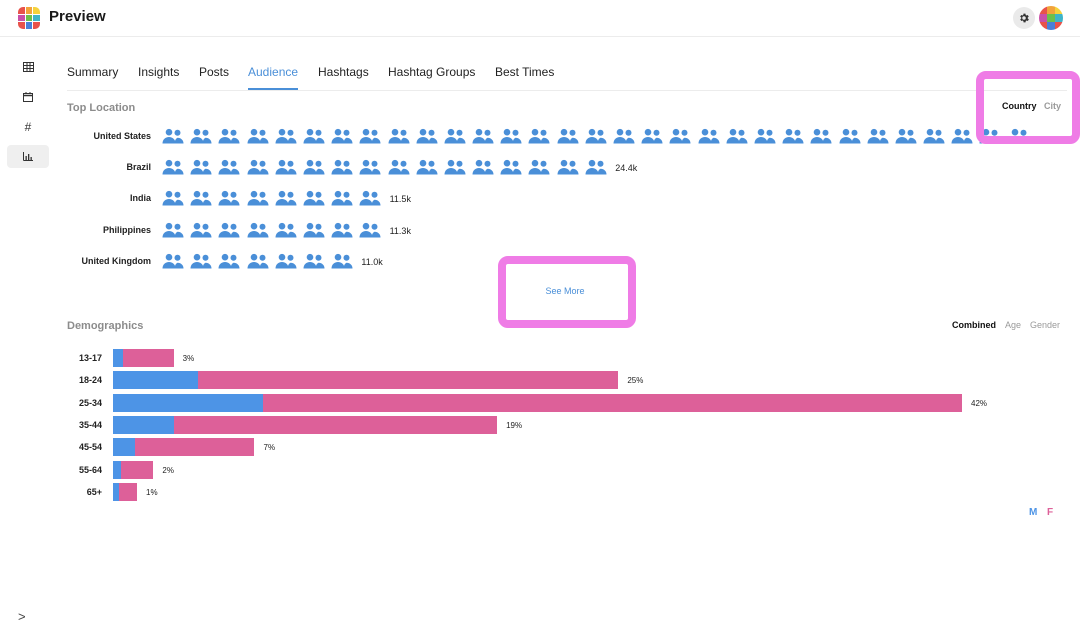 The image size is (1080, 631). What do you see at coordinates (540, 200) in the screenshot?
I see `location-row: India 11.5k` at bounding box center [540, 200].